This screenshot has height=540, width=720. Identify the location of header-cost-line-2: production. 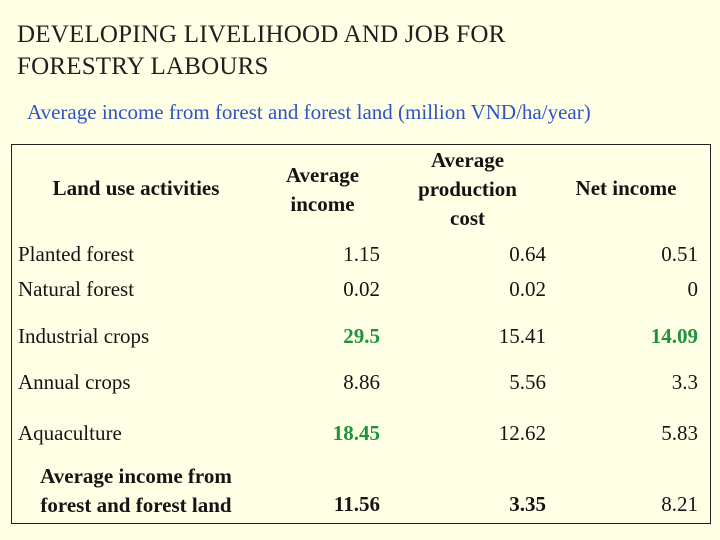
(467, 189).